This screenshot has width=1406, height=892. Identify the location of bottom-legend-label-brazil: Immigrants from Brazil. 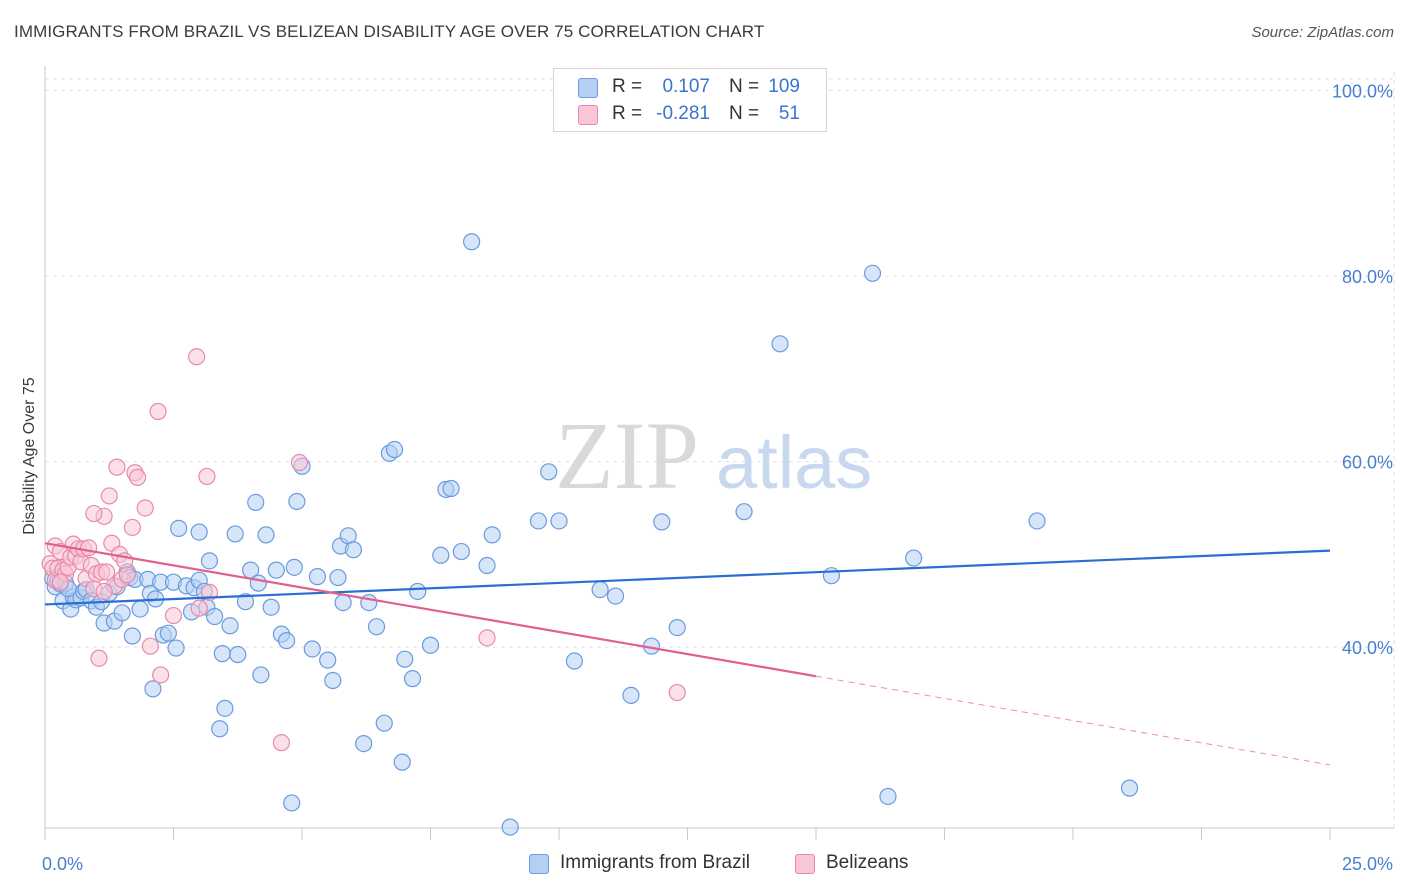
(655, 862).